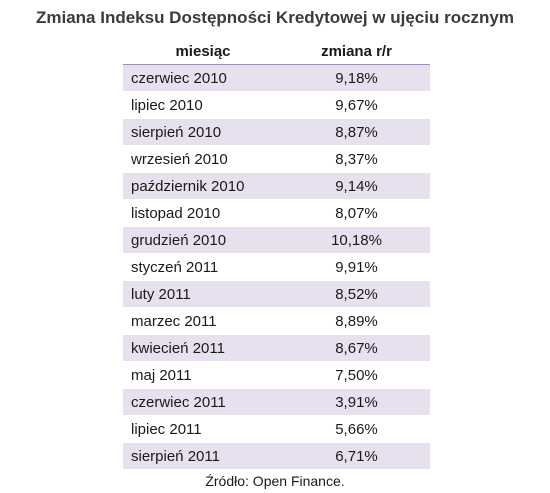  I want to click on table-row: listopad 2010 8,07%, so click(276, 213).